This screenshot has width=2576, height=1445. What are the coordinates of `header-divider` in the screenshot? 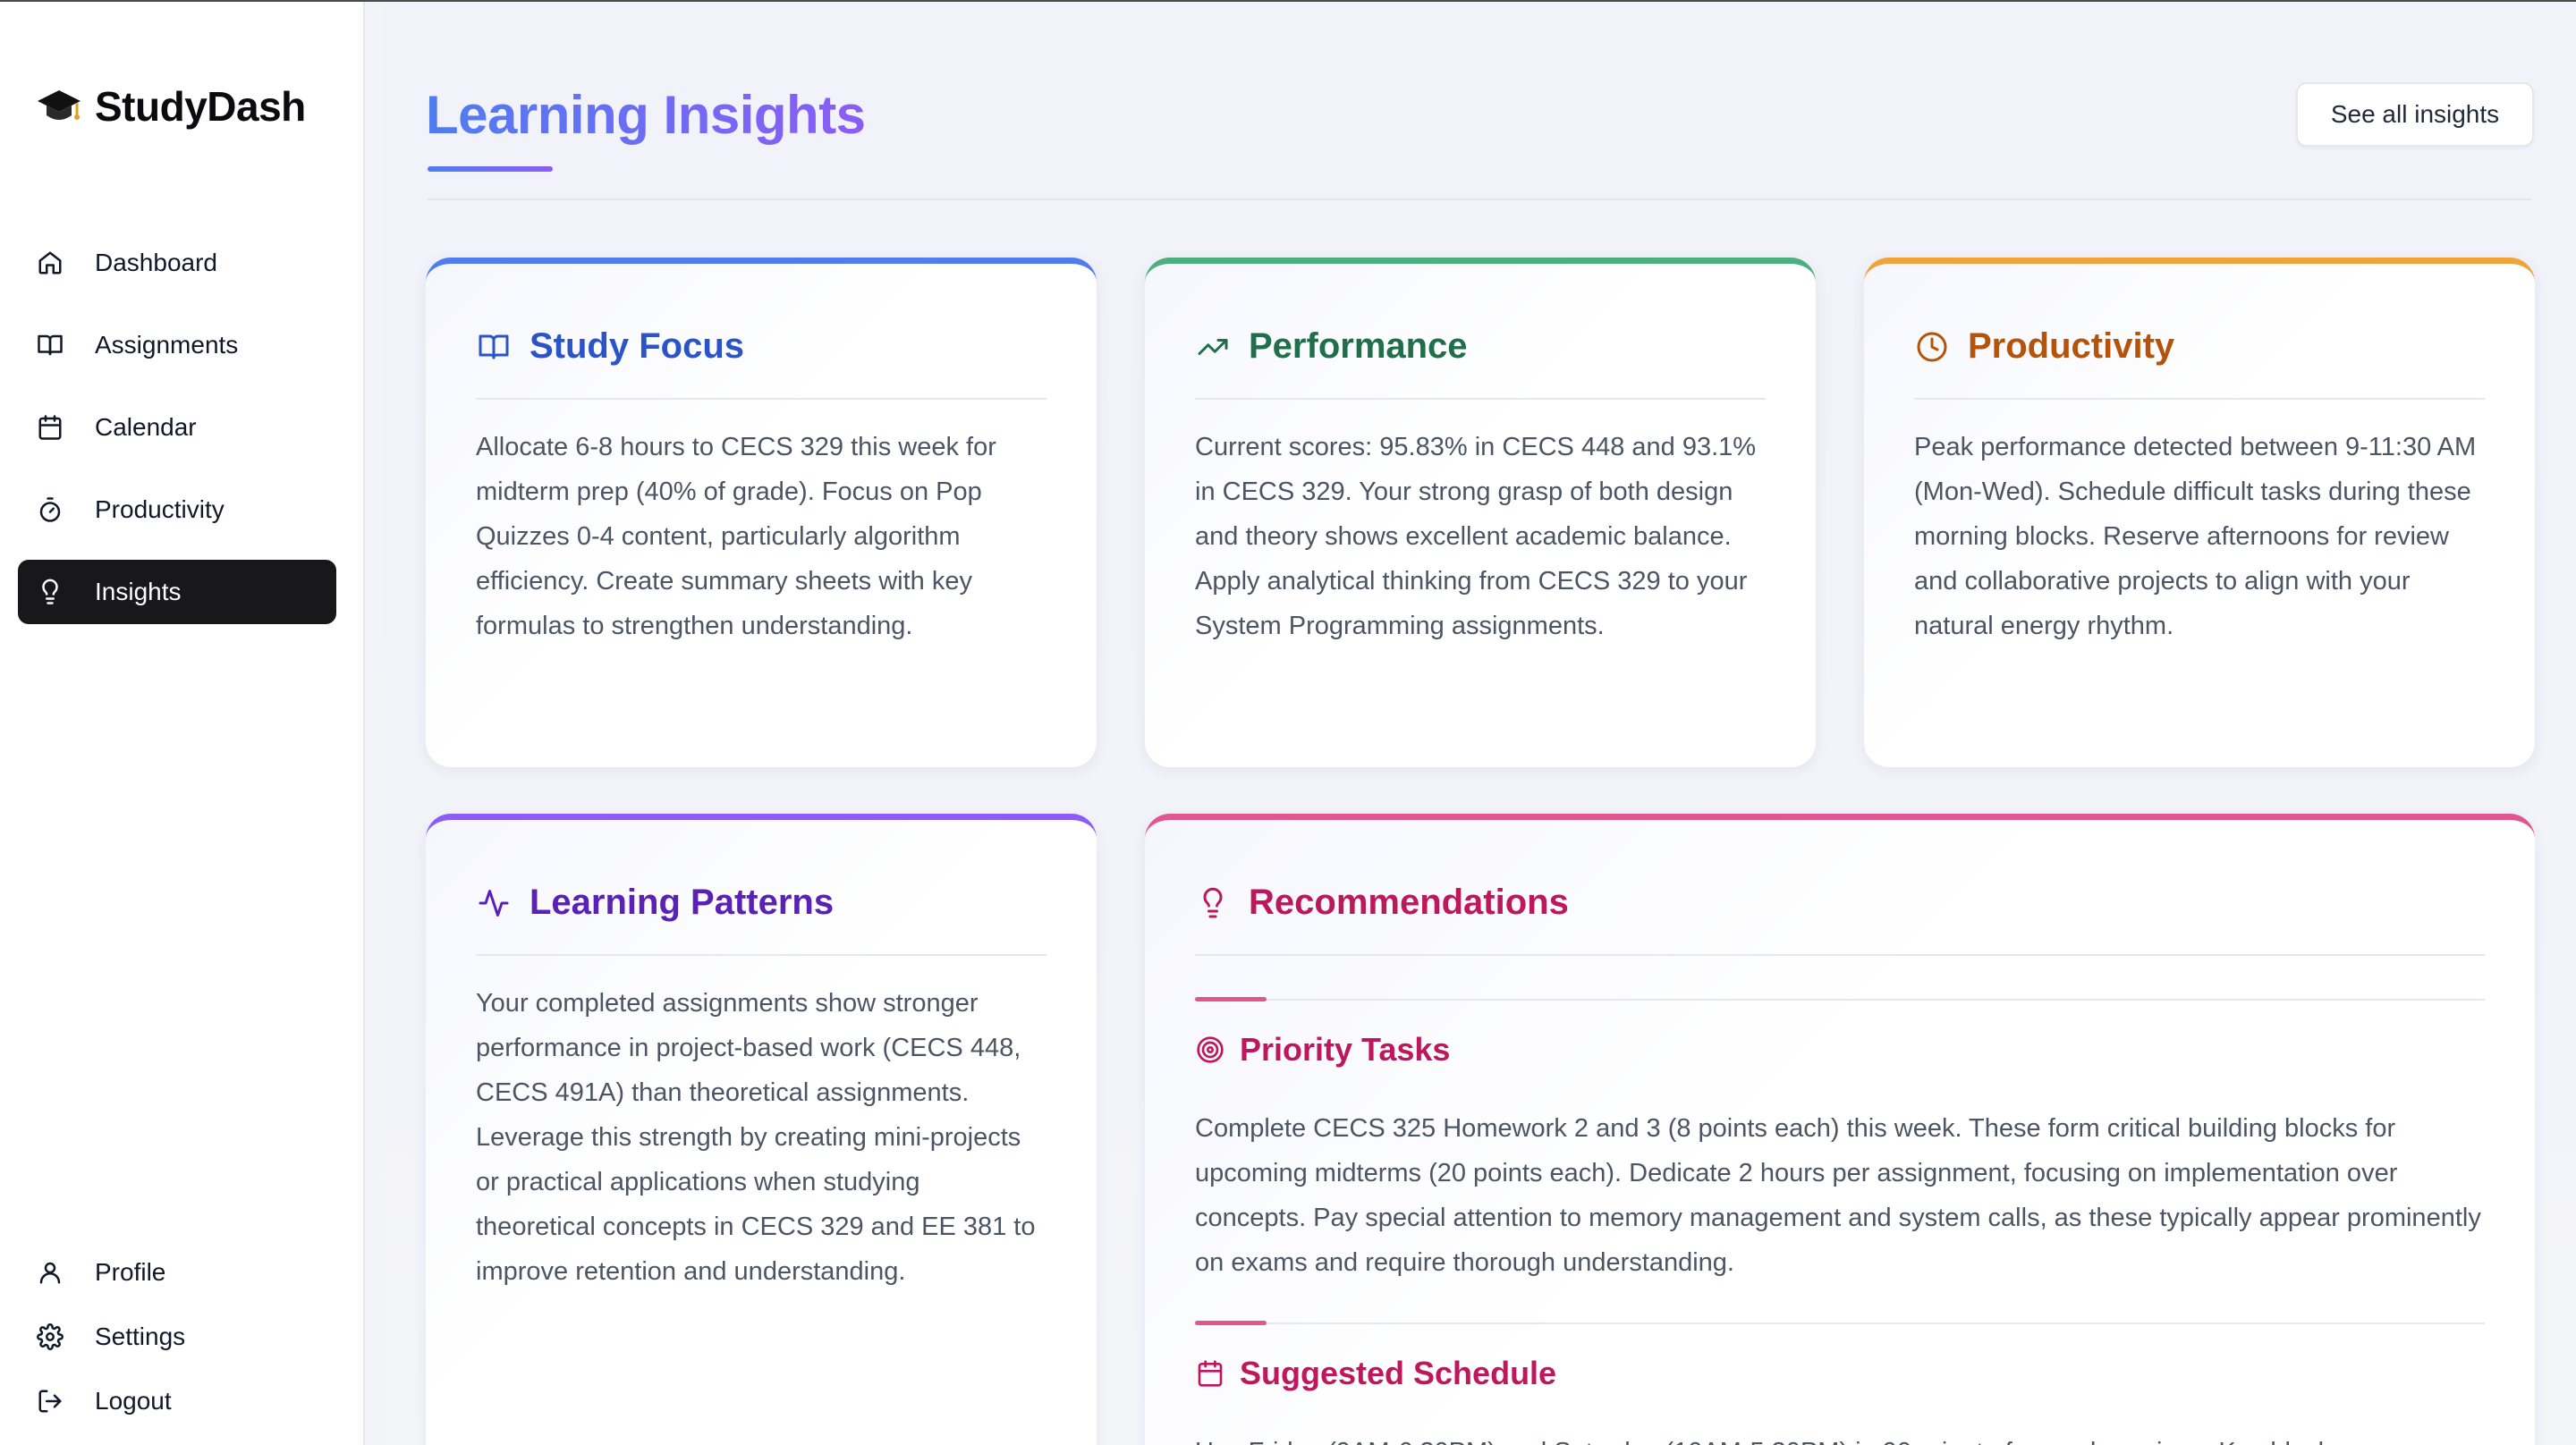 It's located at (1479, 199).